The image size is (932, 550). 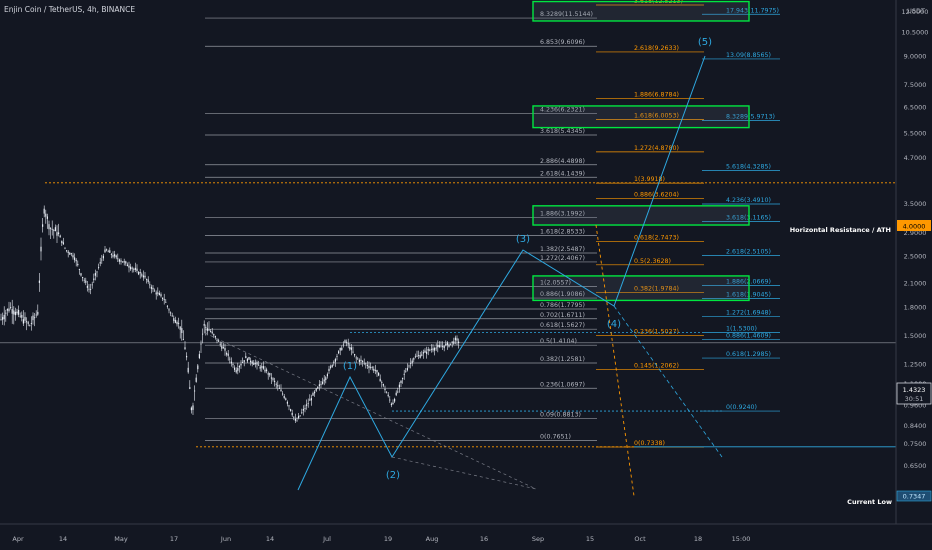 I want to click on fib-mid-label: 0.886(3.6204), so click(x=656, y=194).